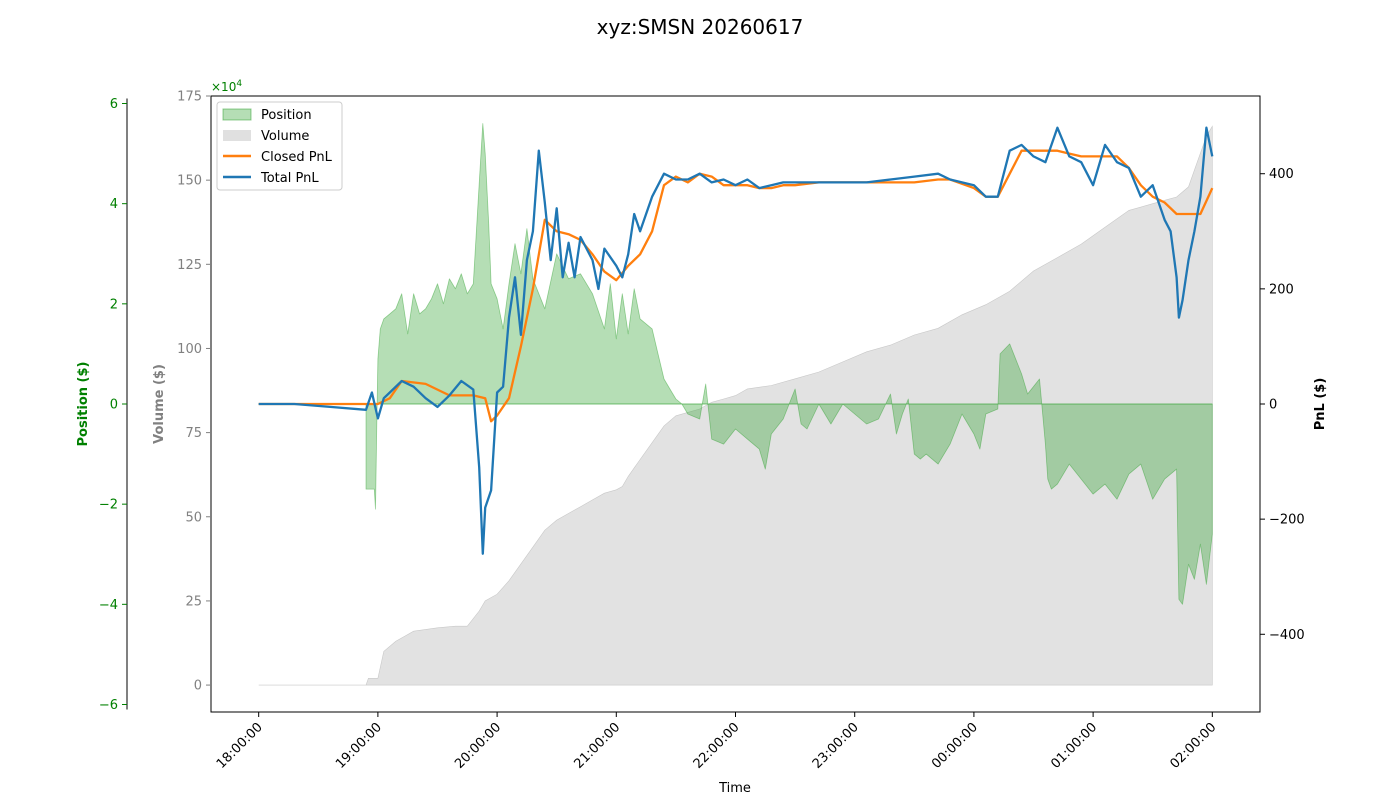 The width and height of the screenshot is (1400, 800). I want to click on position-axis: 6 4 2 0 −2 −4 −6, so click(113, 405).